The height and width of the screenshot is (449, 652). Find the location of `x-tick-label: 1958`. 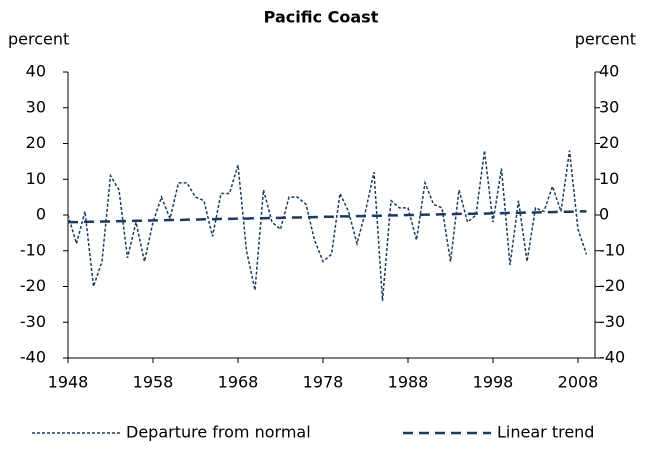

x-tick-label: 1958 is located at coordinates (153, 382).